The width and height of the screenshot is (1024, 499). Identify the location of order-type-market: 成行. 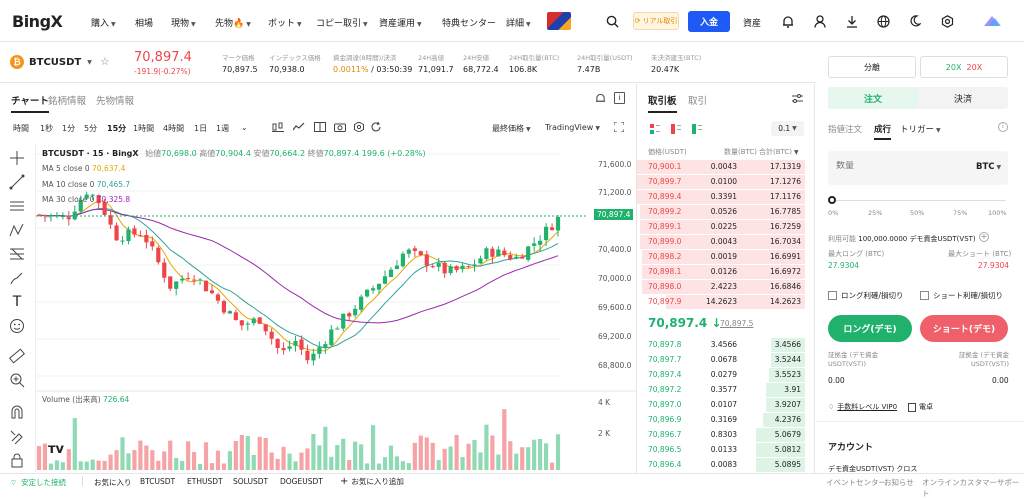
(883, 131).